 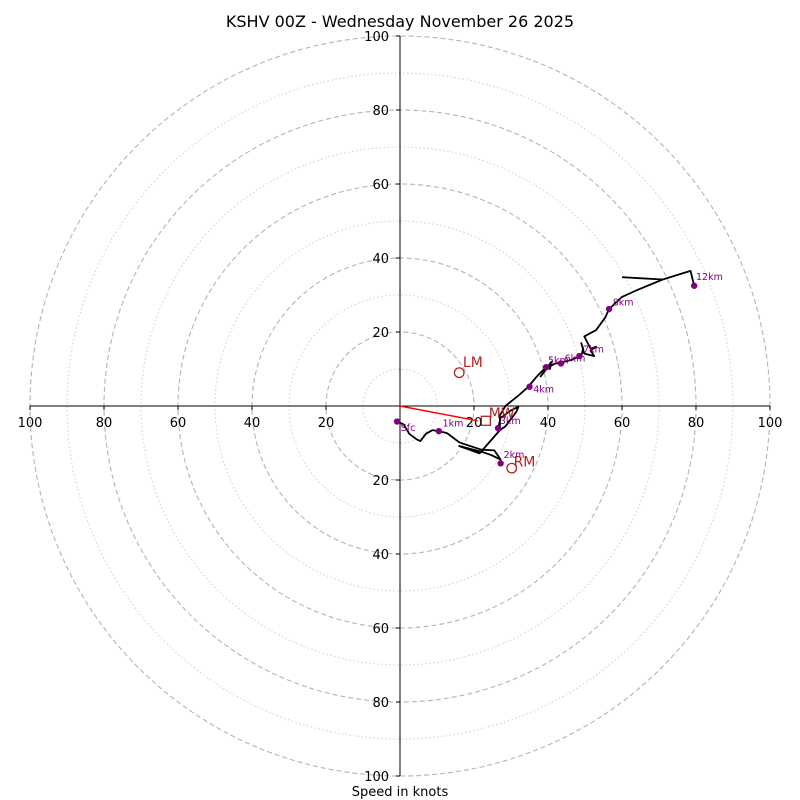 What do you see at coordinates (400, 792) in the screenshot?
I see `x-axis-label: Speed in knots` at bounding box center [400, 792].